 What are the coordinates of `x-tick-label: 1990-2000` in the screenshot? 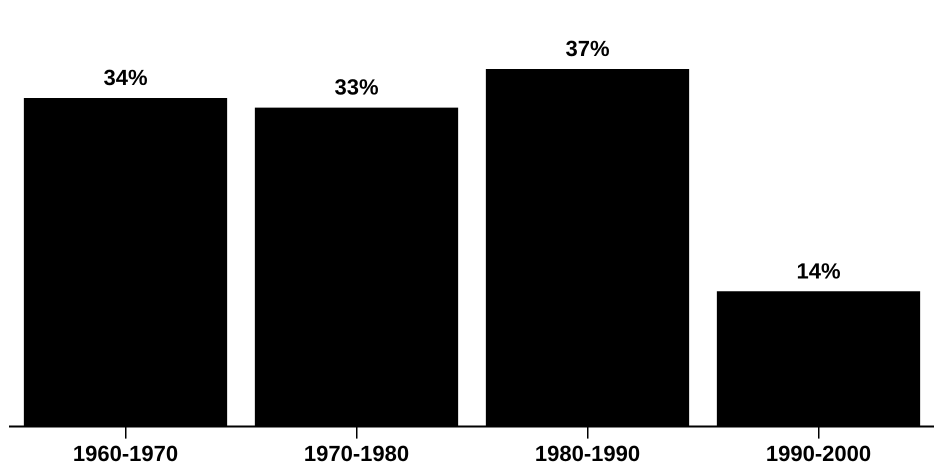 It's located at (819, 453).